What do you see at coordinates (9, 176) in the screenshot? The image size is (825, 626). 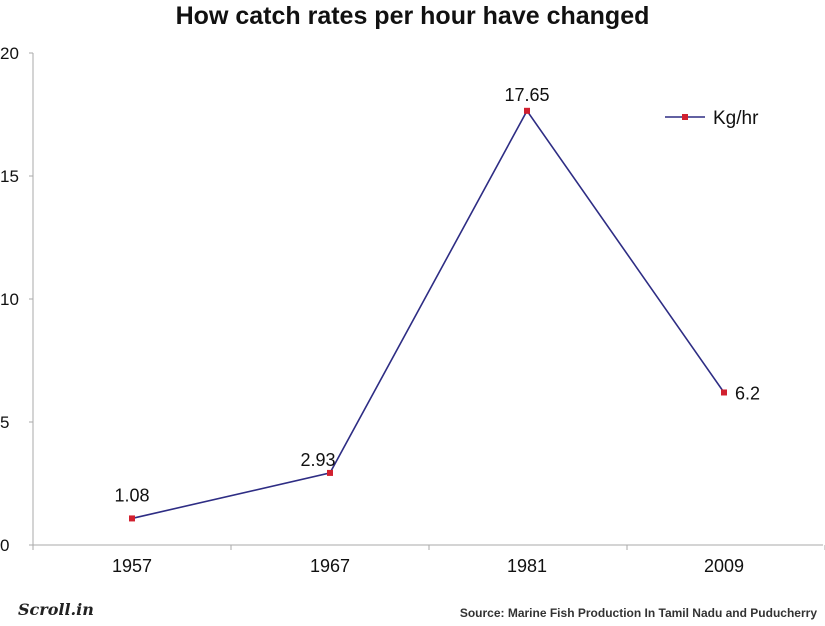 I see `y-tick-label: 15` at bounding box center [9, 176].